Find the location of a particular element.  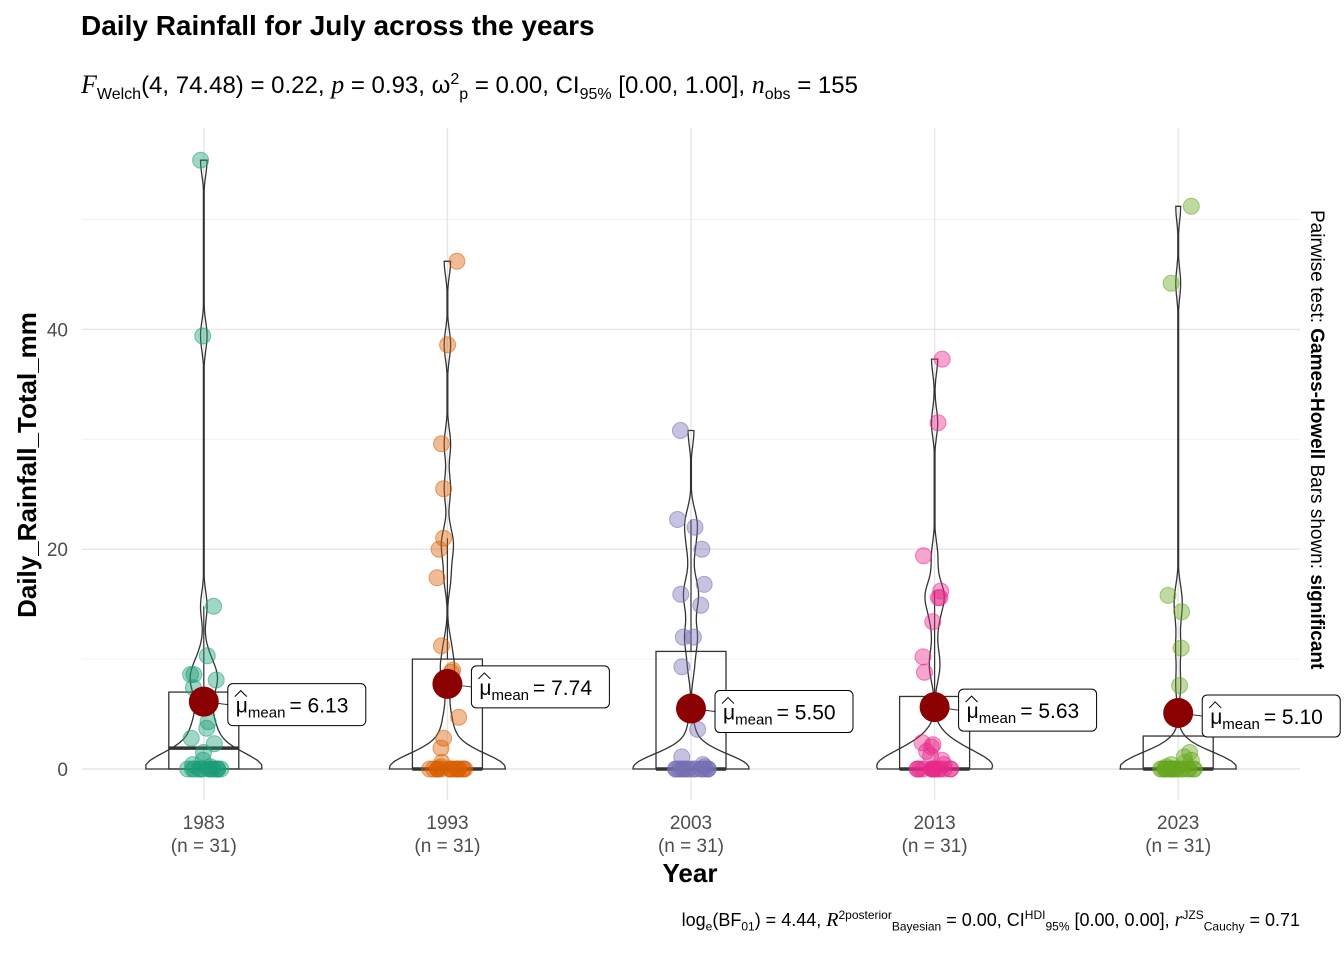

mean-label-box-2013 is located at coordinates (1028, 710).